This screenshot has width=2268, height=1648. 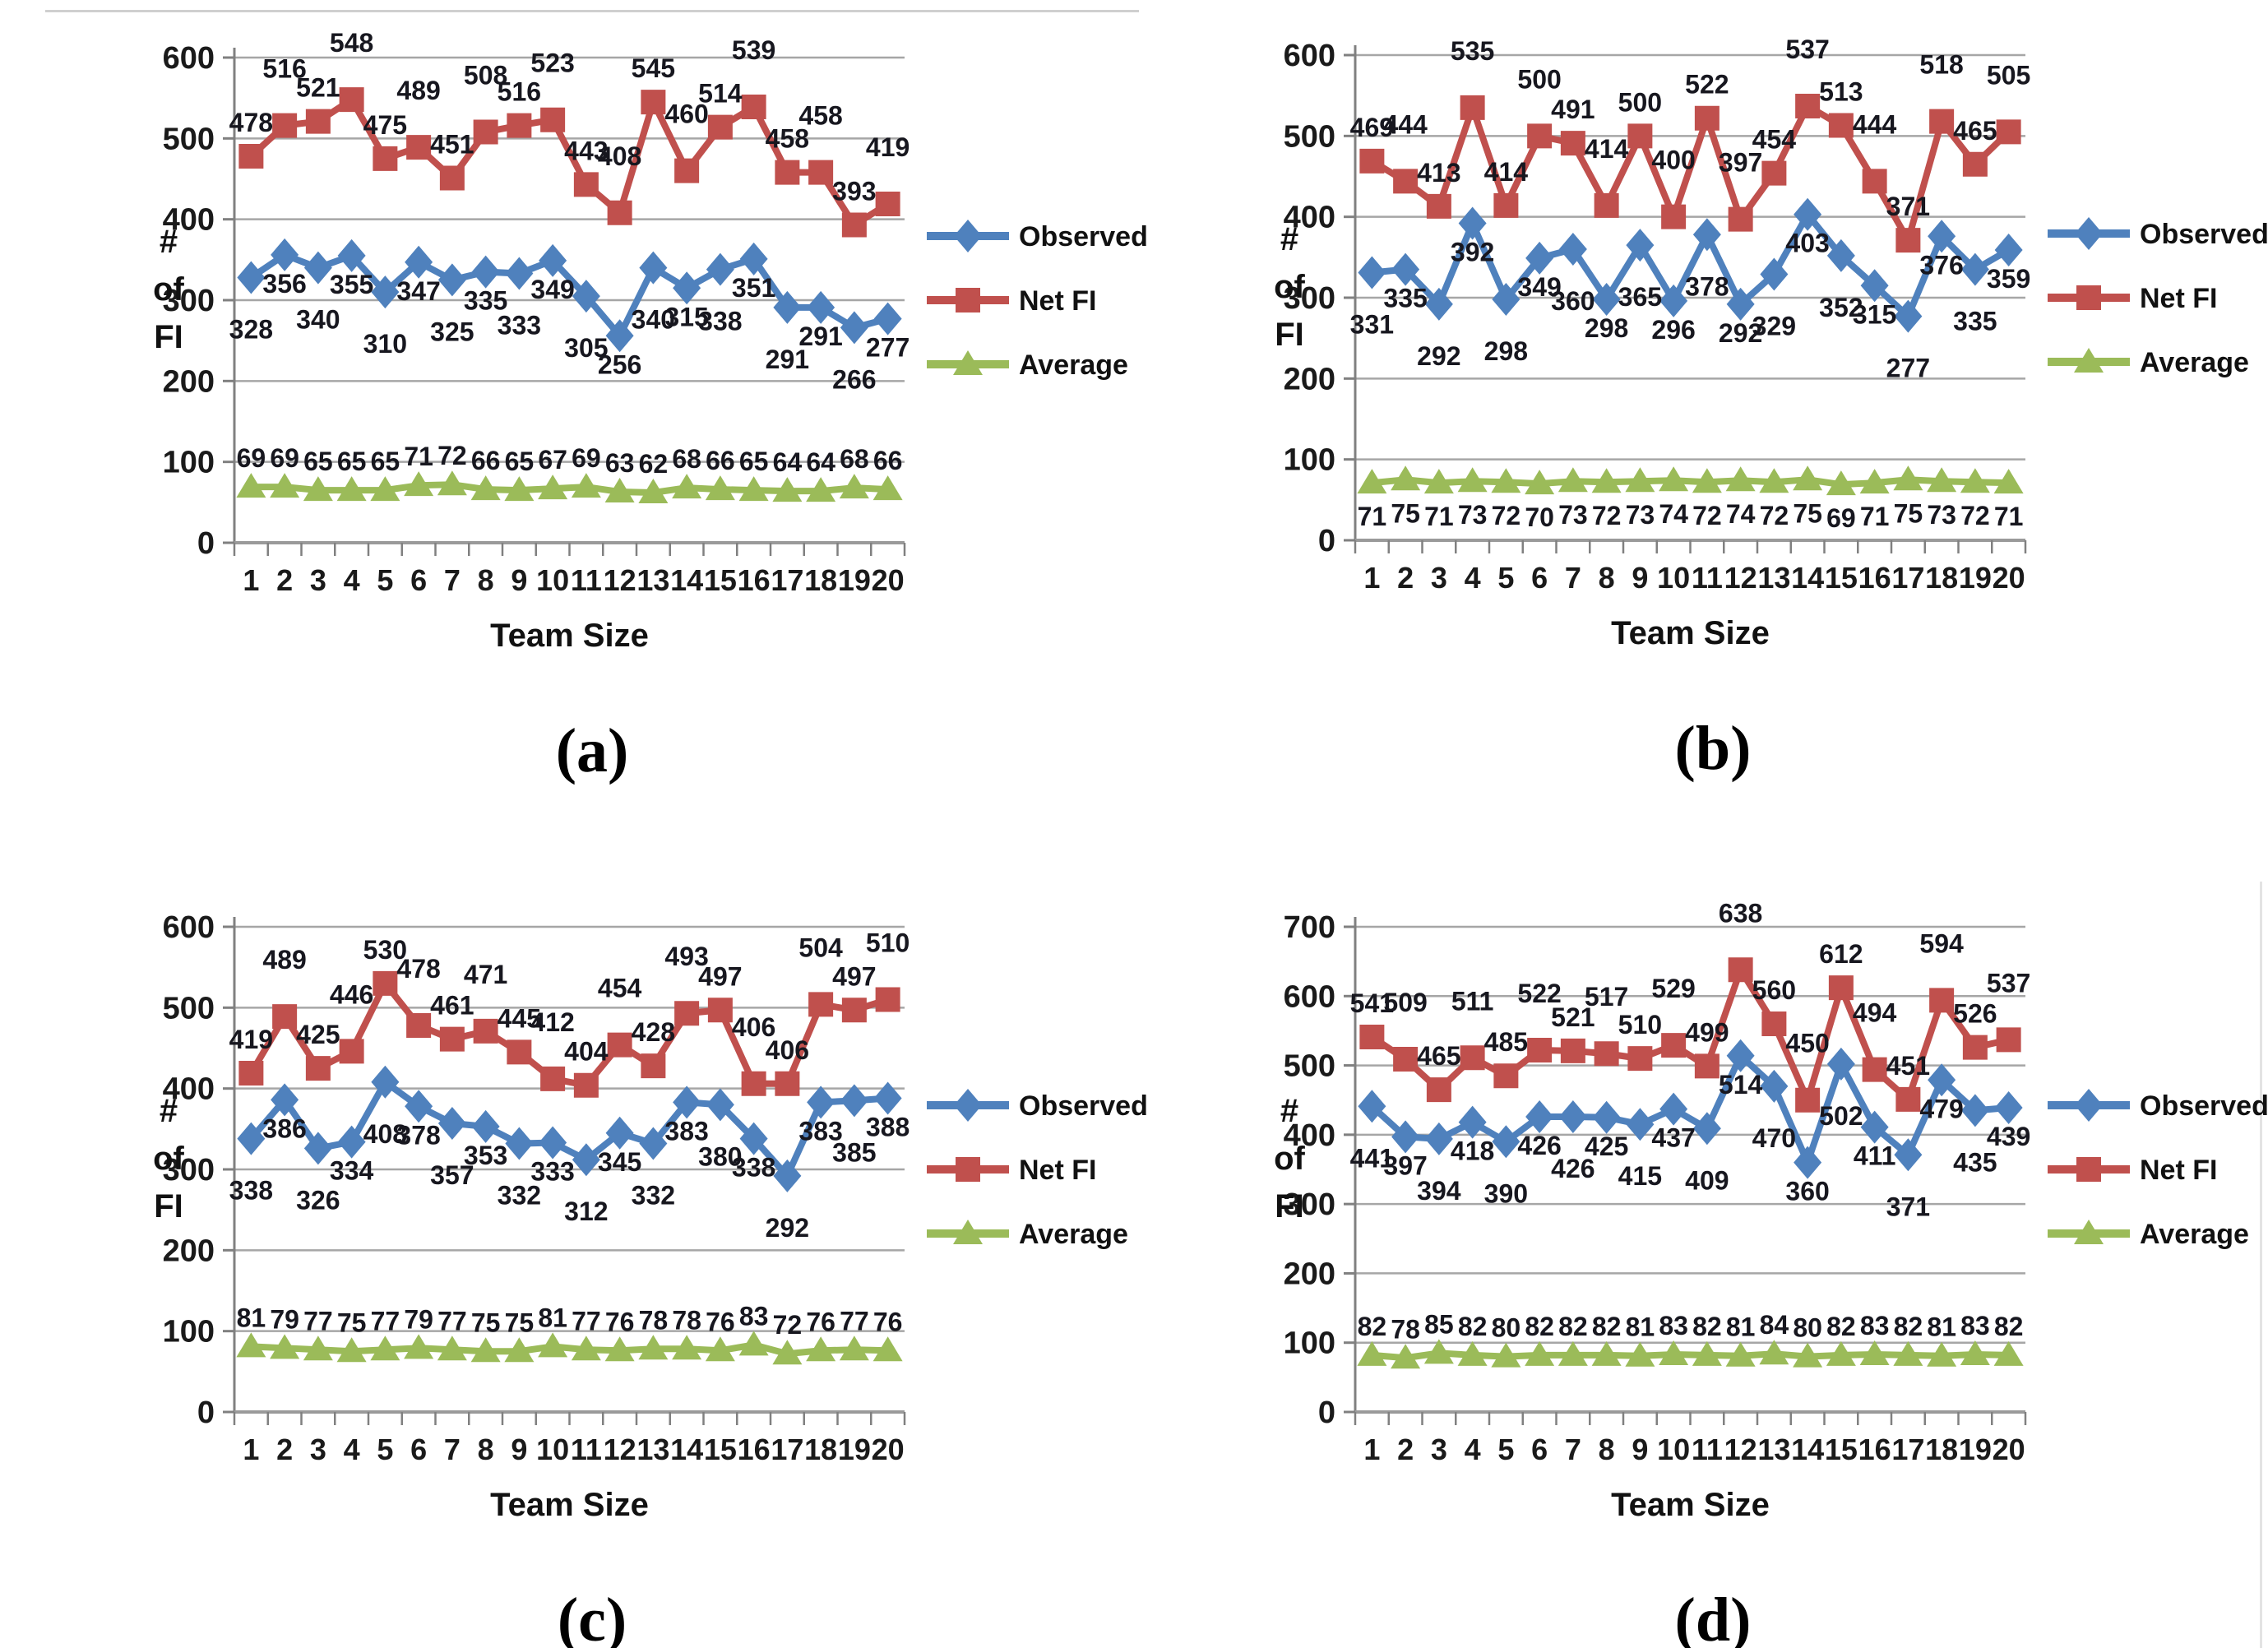 I want to click on data-label: 465, so click(x=1439, y=1056).